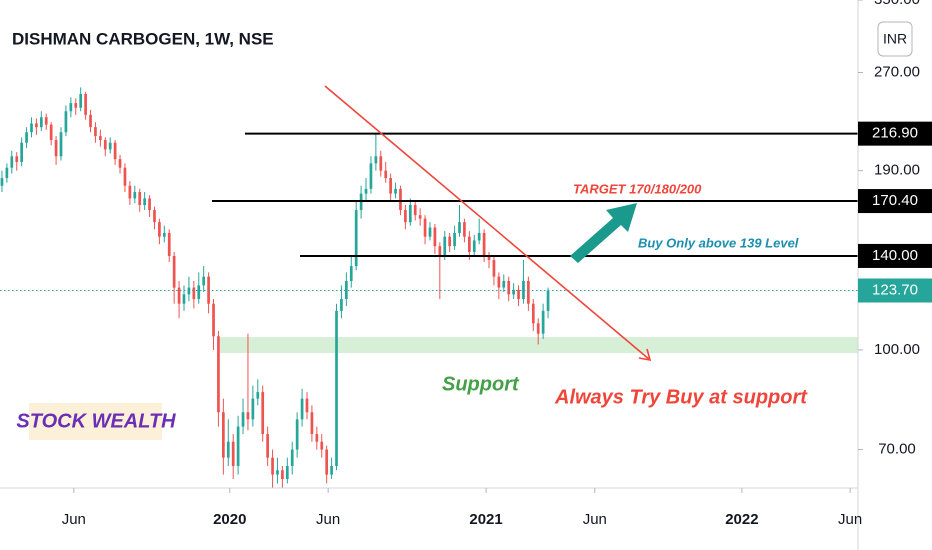 This screenshot has width=932, height=550. What do you see at coordinates (895, 290) in the screenshot?
I see `last-price-tag` at bounding box center [895, 290].